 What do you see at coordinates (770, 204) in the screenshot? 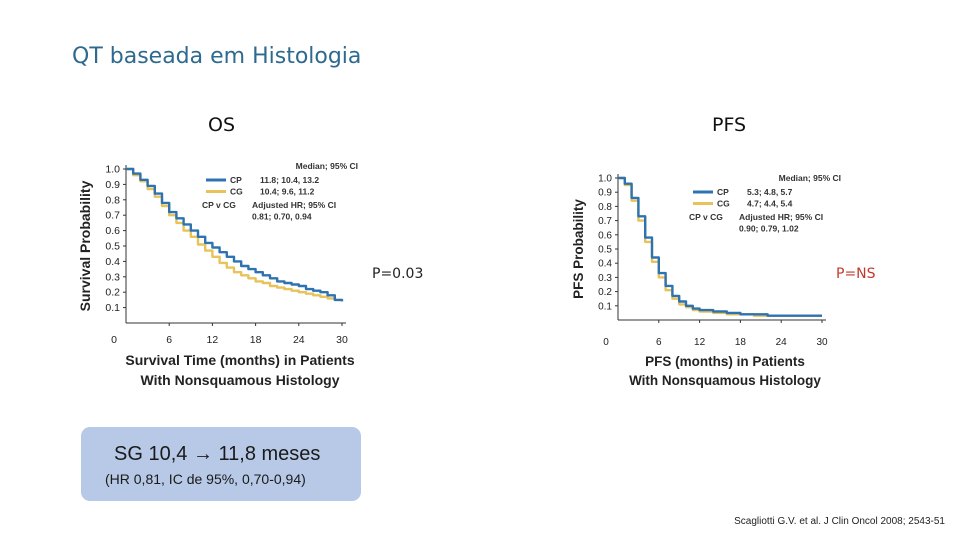
I see `legend-series-value: 4.7; 4.4, 5.4` at bounding box center [770, 204].